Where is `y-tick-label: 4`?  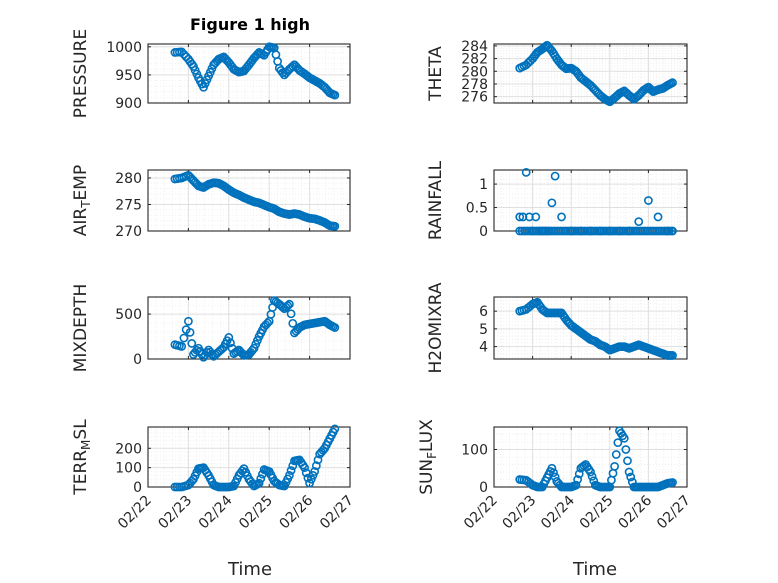 y-tick-label: 4 is located at coordinates (483, 348).